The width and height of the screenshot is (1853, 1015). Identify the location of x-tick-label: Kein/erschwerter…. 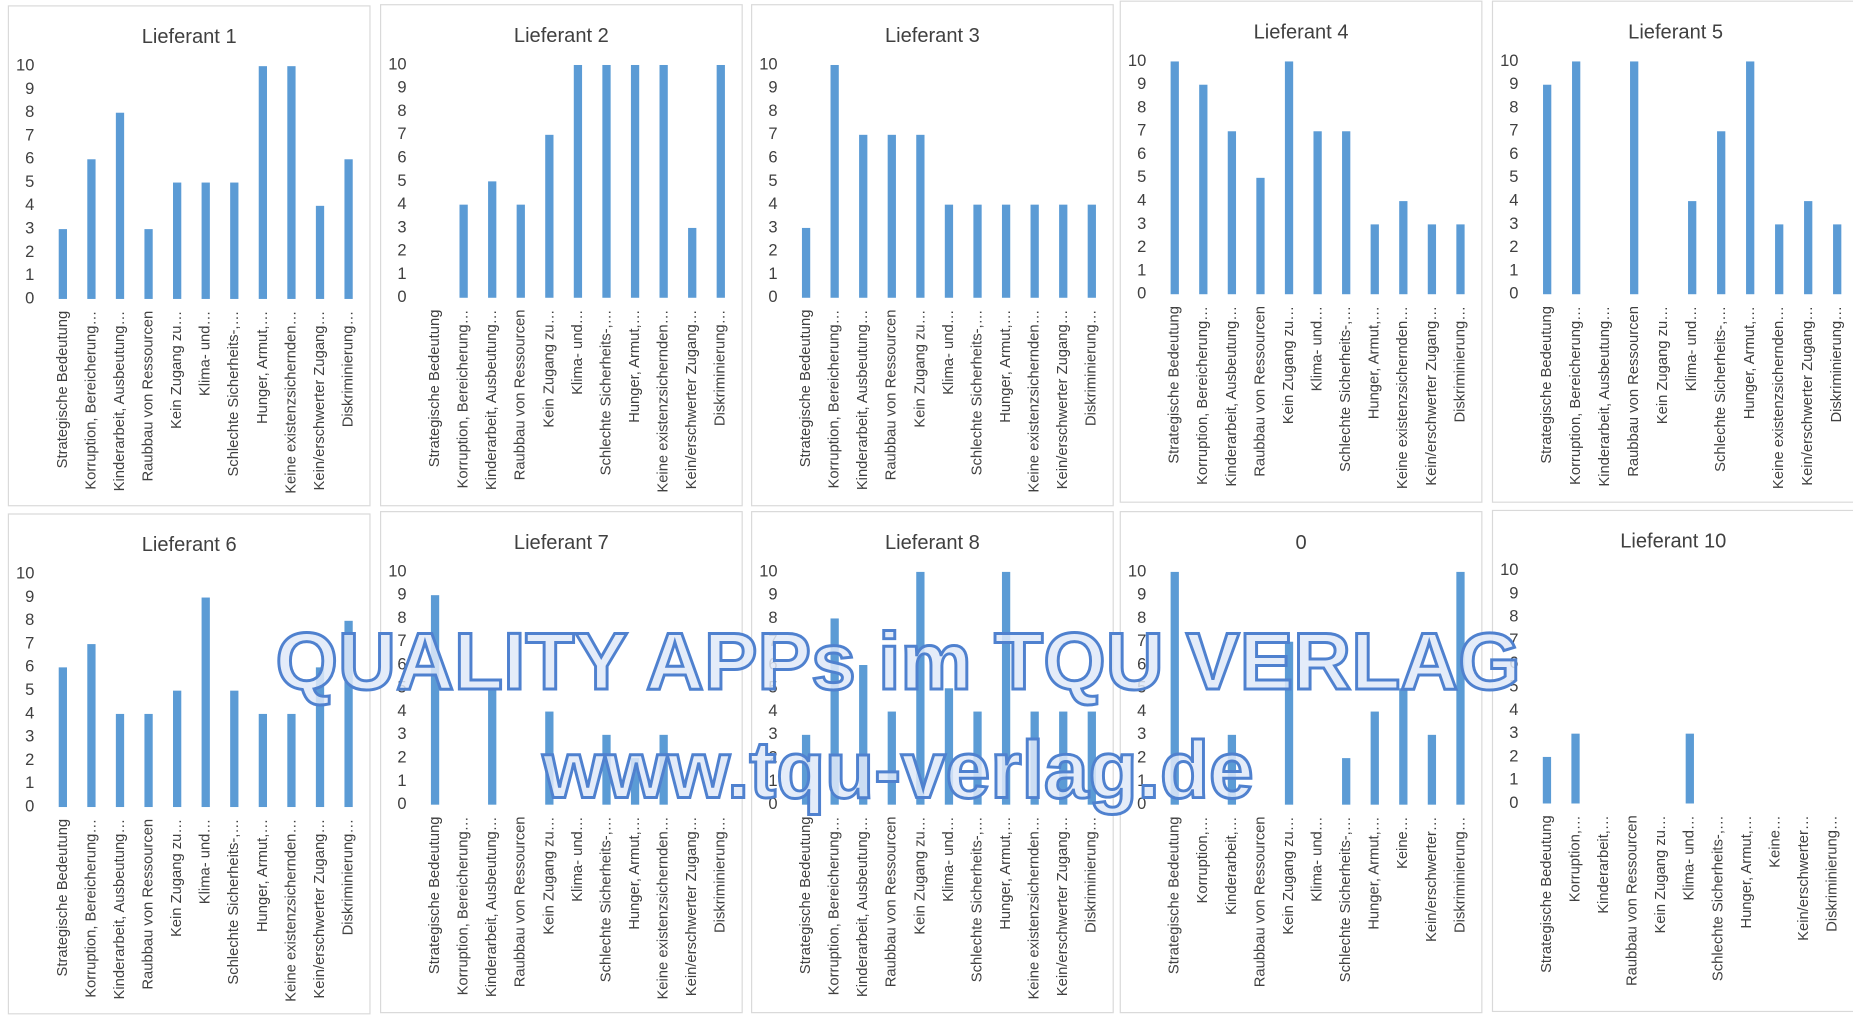
(1432, 879).